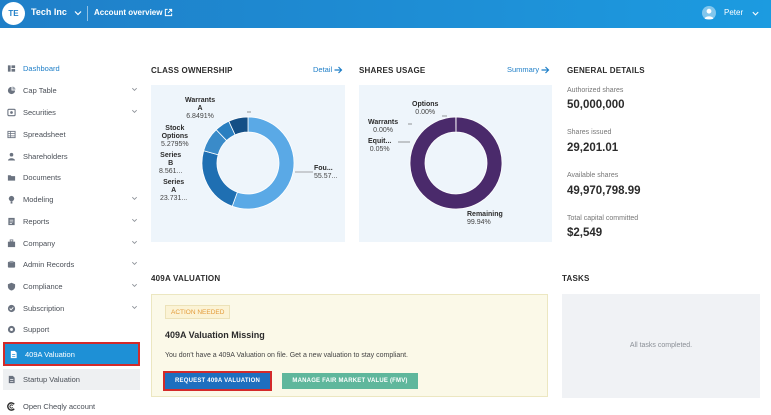  Describe the element at coordinates (595, 90) in the screenshot. I see `authorized-shares-label: Authorized shares` at that location.